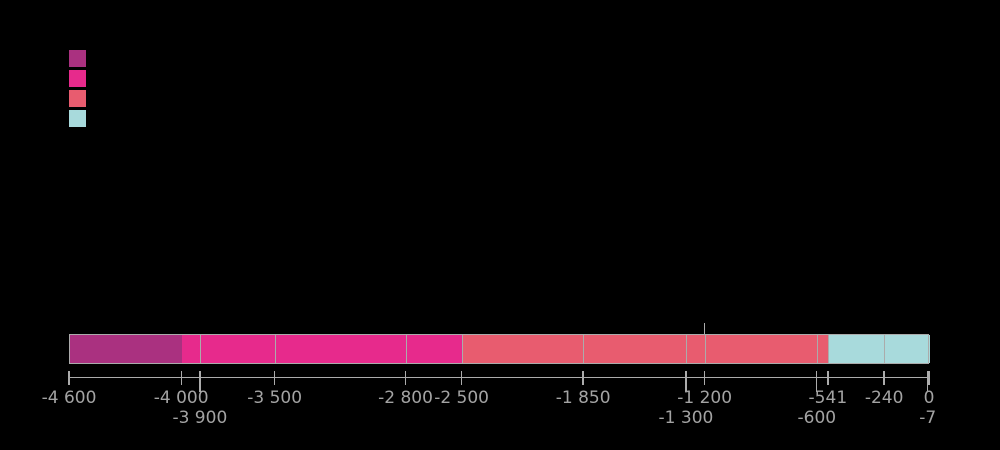 This screenshot has height=450, width=1000. I want to click on tick-label: -7, so click(928, 418).